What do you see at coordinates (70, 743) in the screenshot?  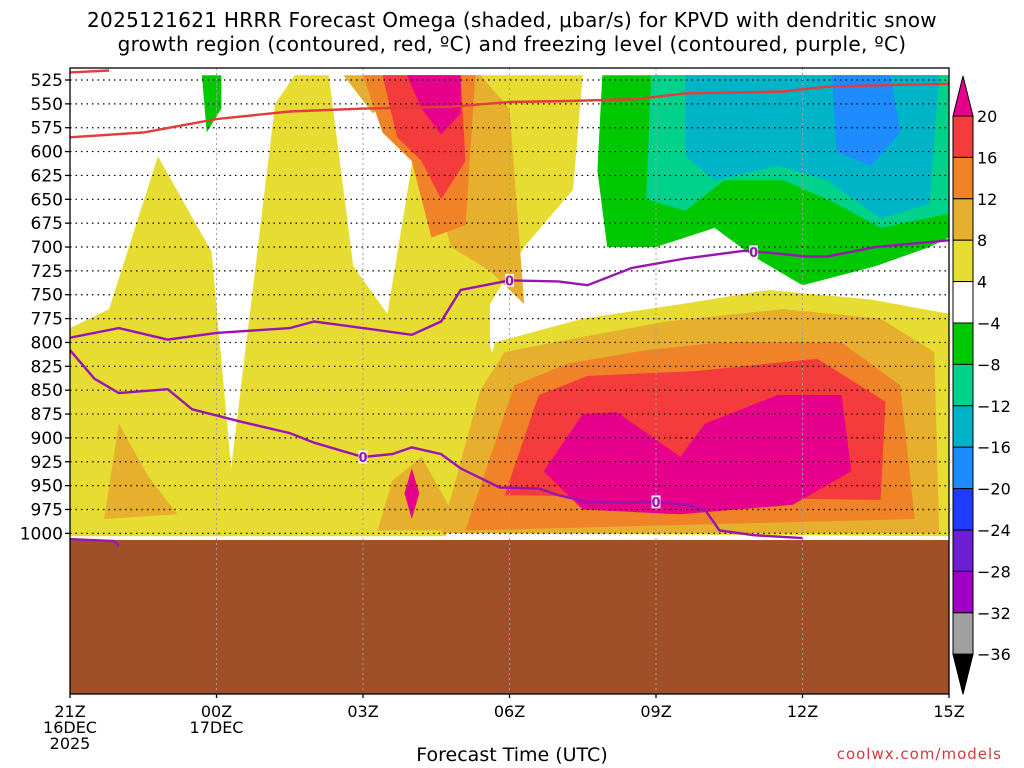 I see `x-tick-label-line: 2025` at bounding box center [70, 743].